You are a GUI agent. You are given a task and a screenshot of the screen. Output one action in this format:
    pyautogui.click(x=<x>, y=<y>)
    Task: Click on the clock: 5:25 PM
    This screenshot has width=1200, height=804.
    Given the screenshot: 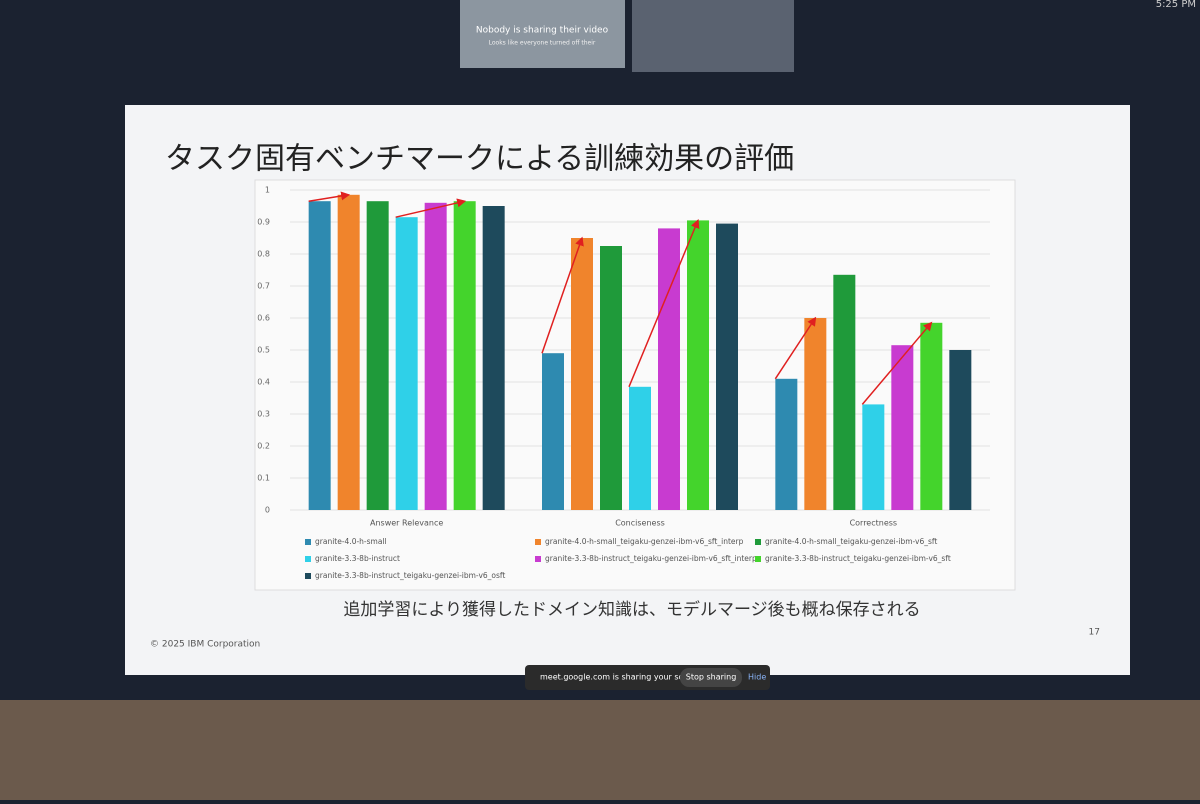 What is the action you would take?
    pyautogui.click(x=1176, y=5)
    